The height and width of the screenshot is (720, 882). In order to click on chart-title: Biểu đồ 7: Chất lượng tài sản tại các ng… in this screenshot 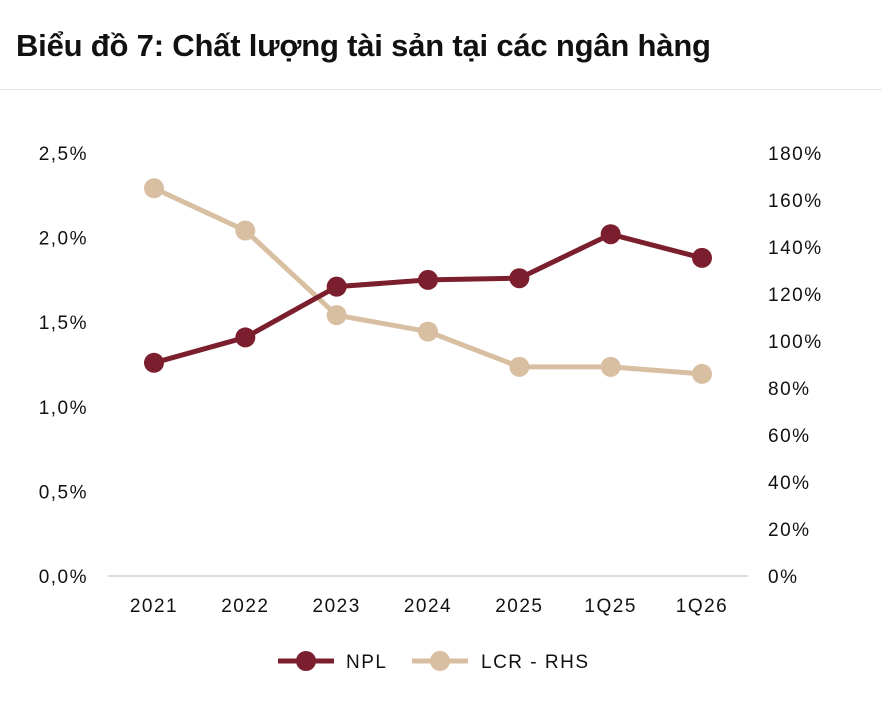, I will do `click(363, 45)`.